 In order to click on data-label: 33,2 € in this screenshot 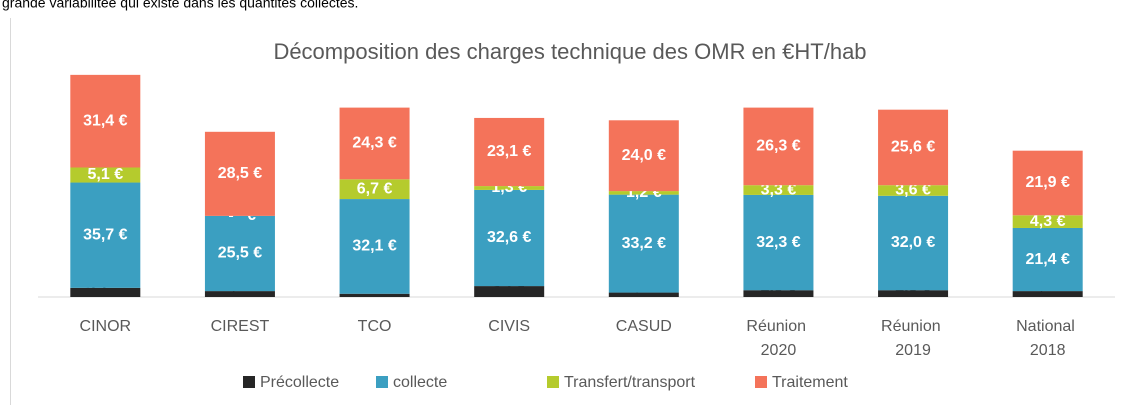, I will do `click(644, 243)`.